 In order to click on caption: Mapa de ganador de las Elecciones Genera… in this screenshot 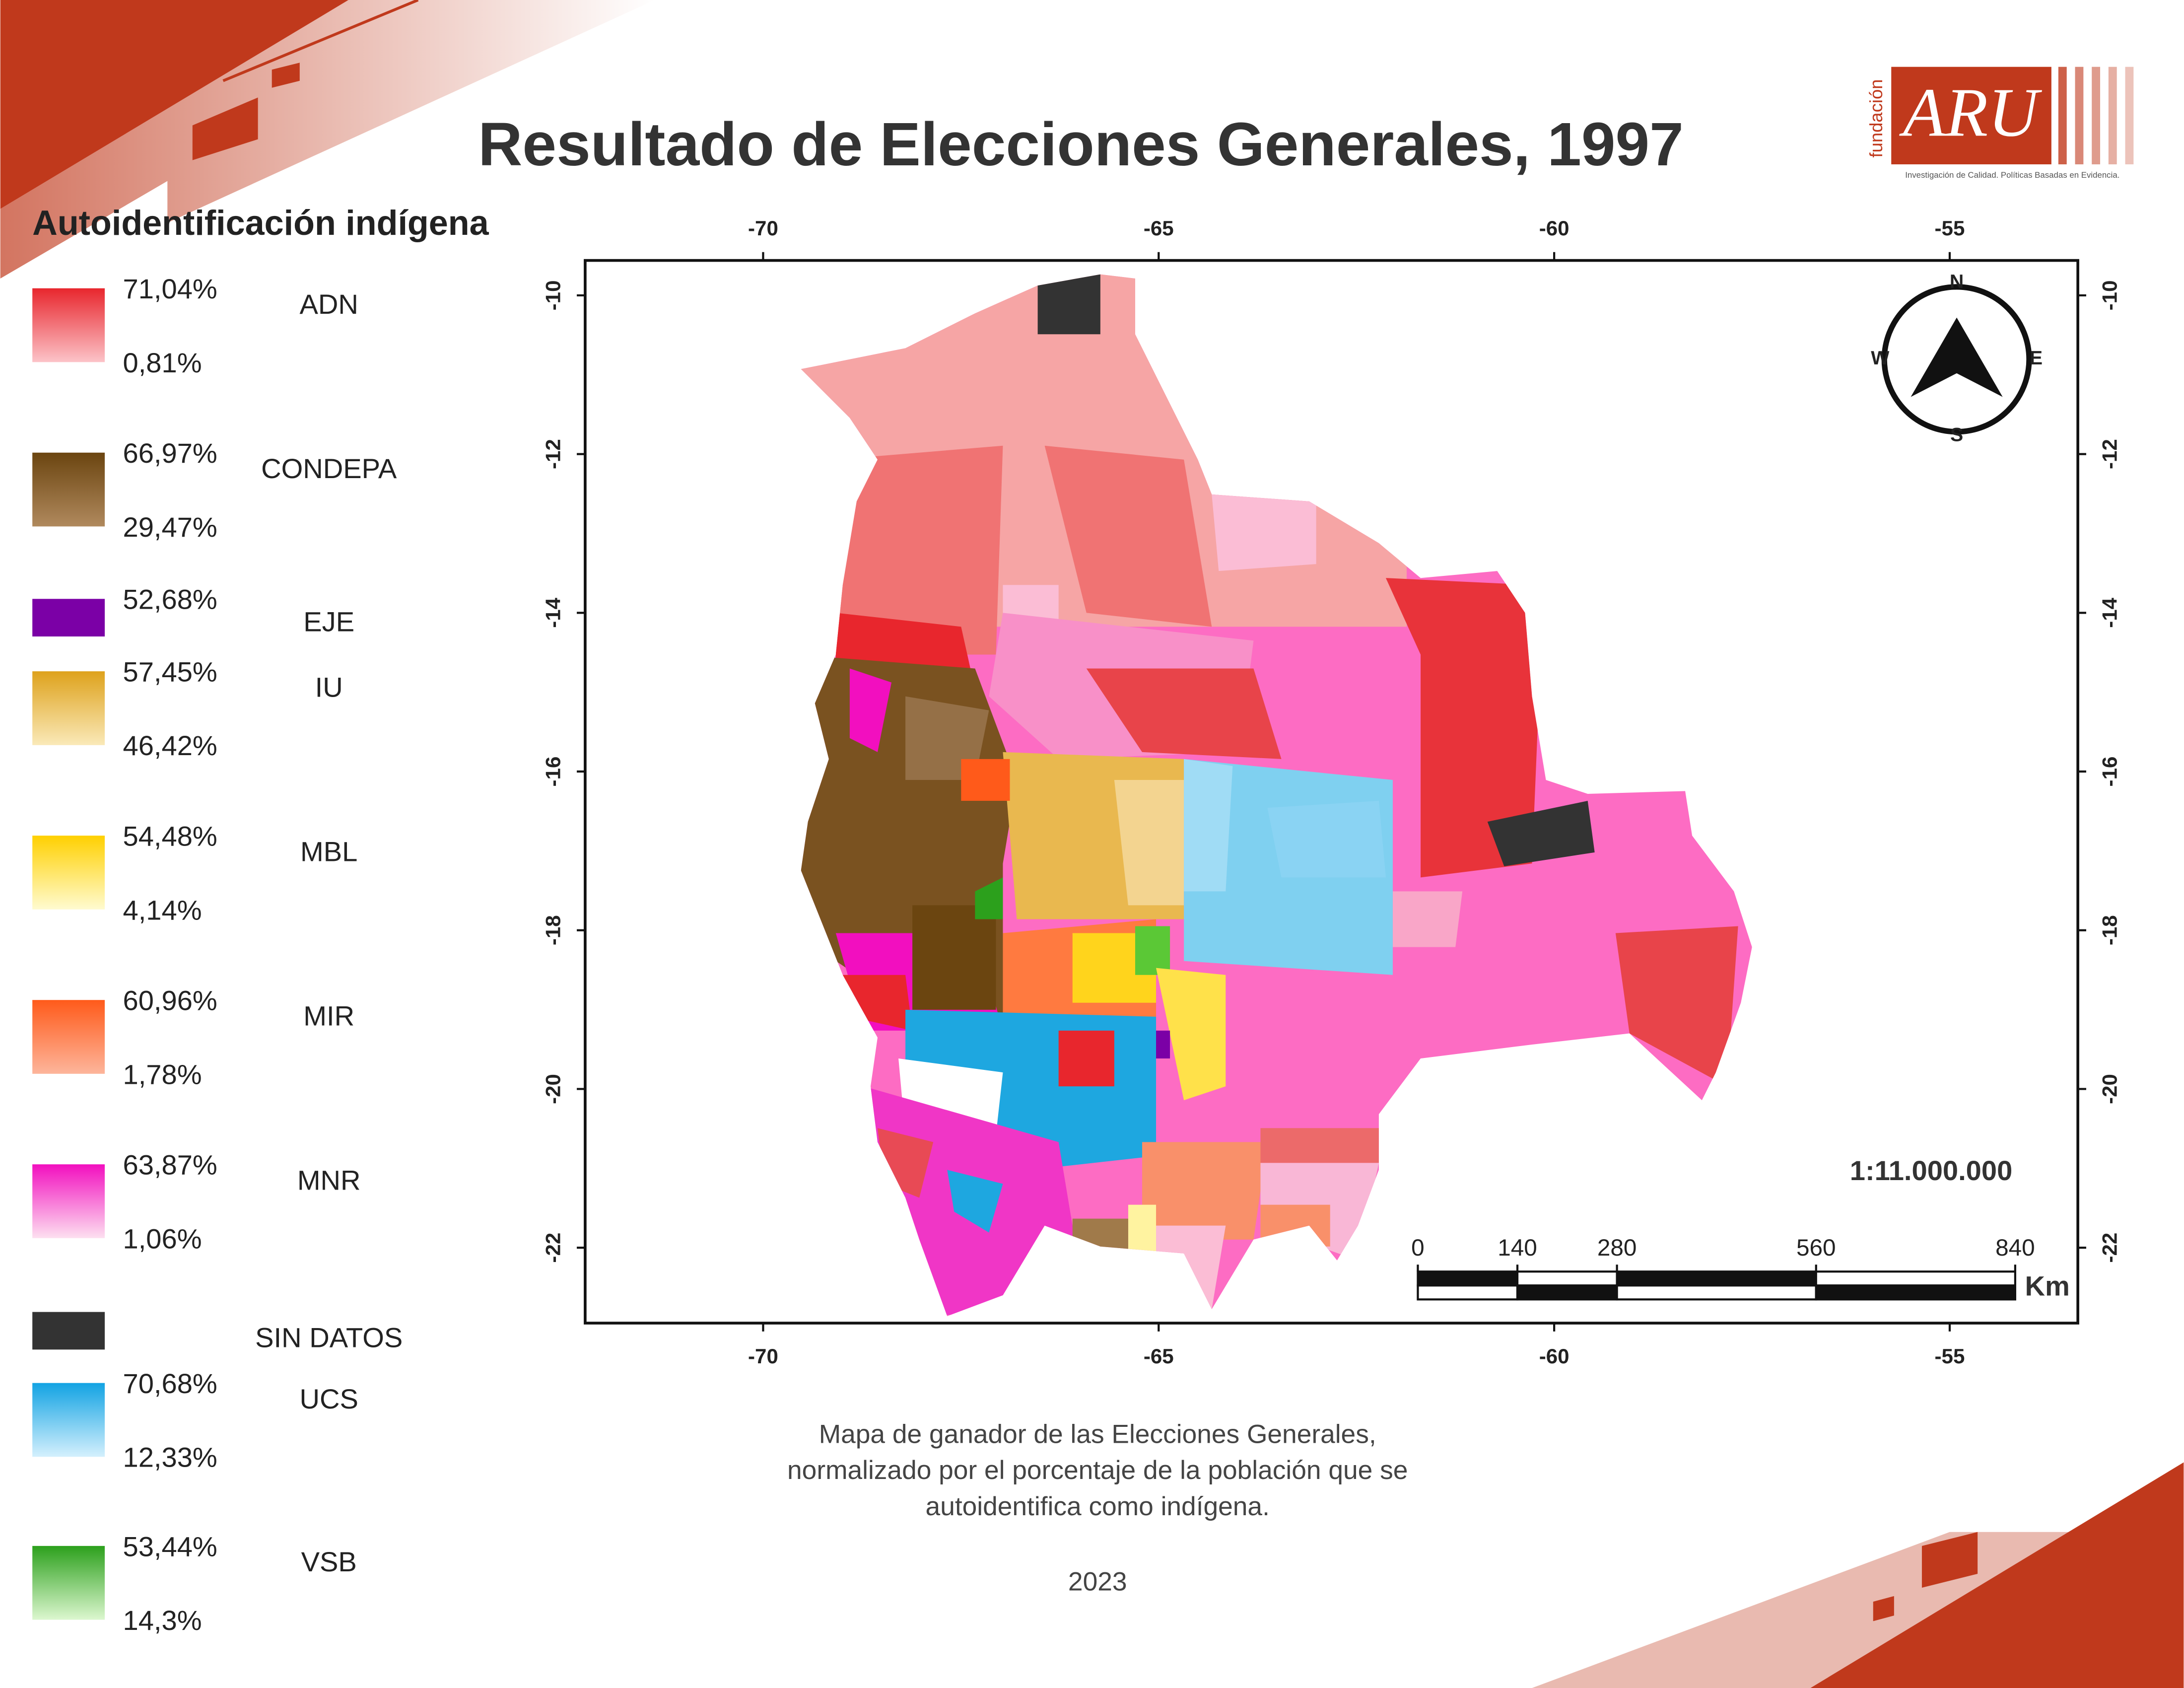, I will do `click(1097, 1470)`.